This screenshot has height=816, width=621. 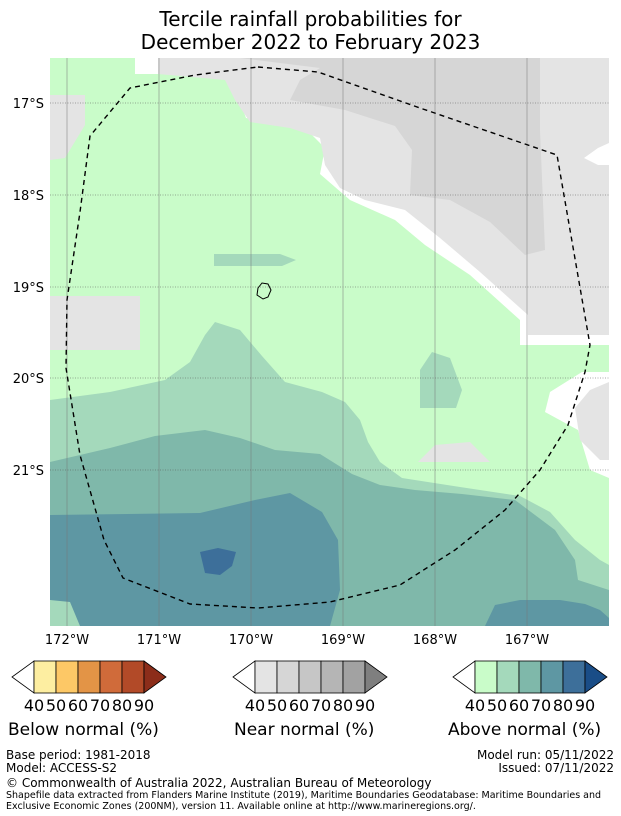 I want to click on above-tick-40: 40, so click(x=475, y=705).